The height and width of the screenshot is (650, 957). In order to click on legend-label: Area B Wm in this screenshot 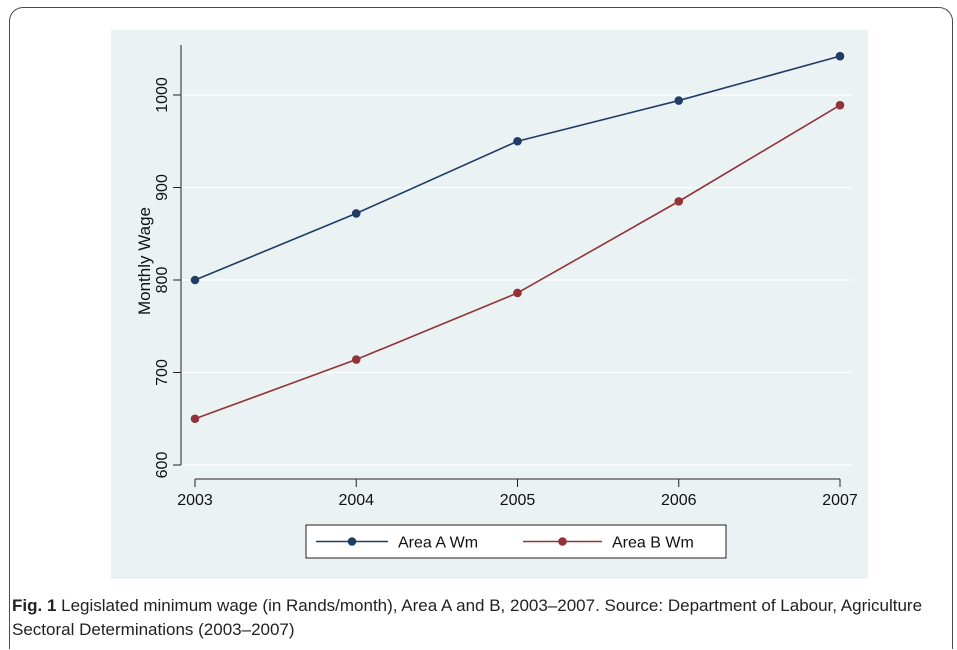, I will do `click(653, 543)`.